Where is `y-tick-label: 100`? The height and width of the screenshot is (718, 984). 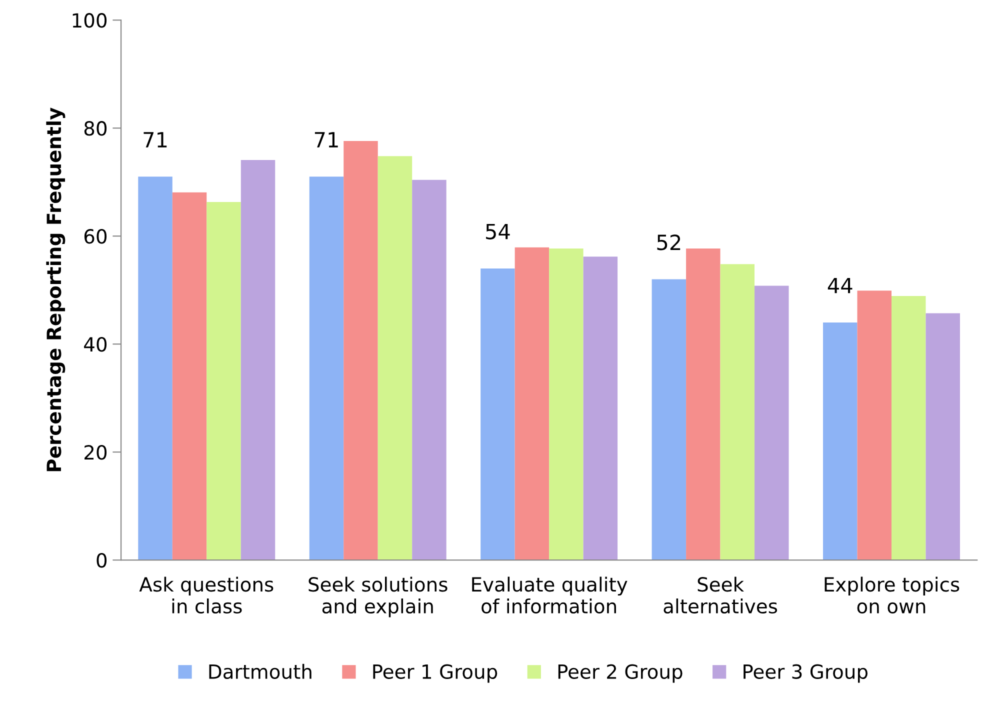 y-tick-label: 100 is located at coordinates (89, 20).